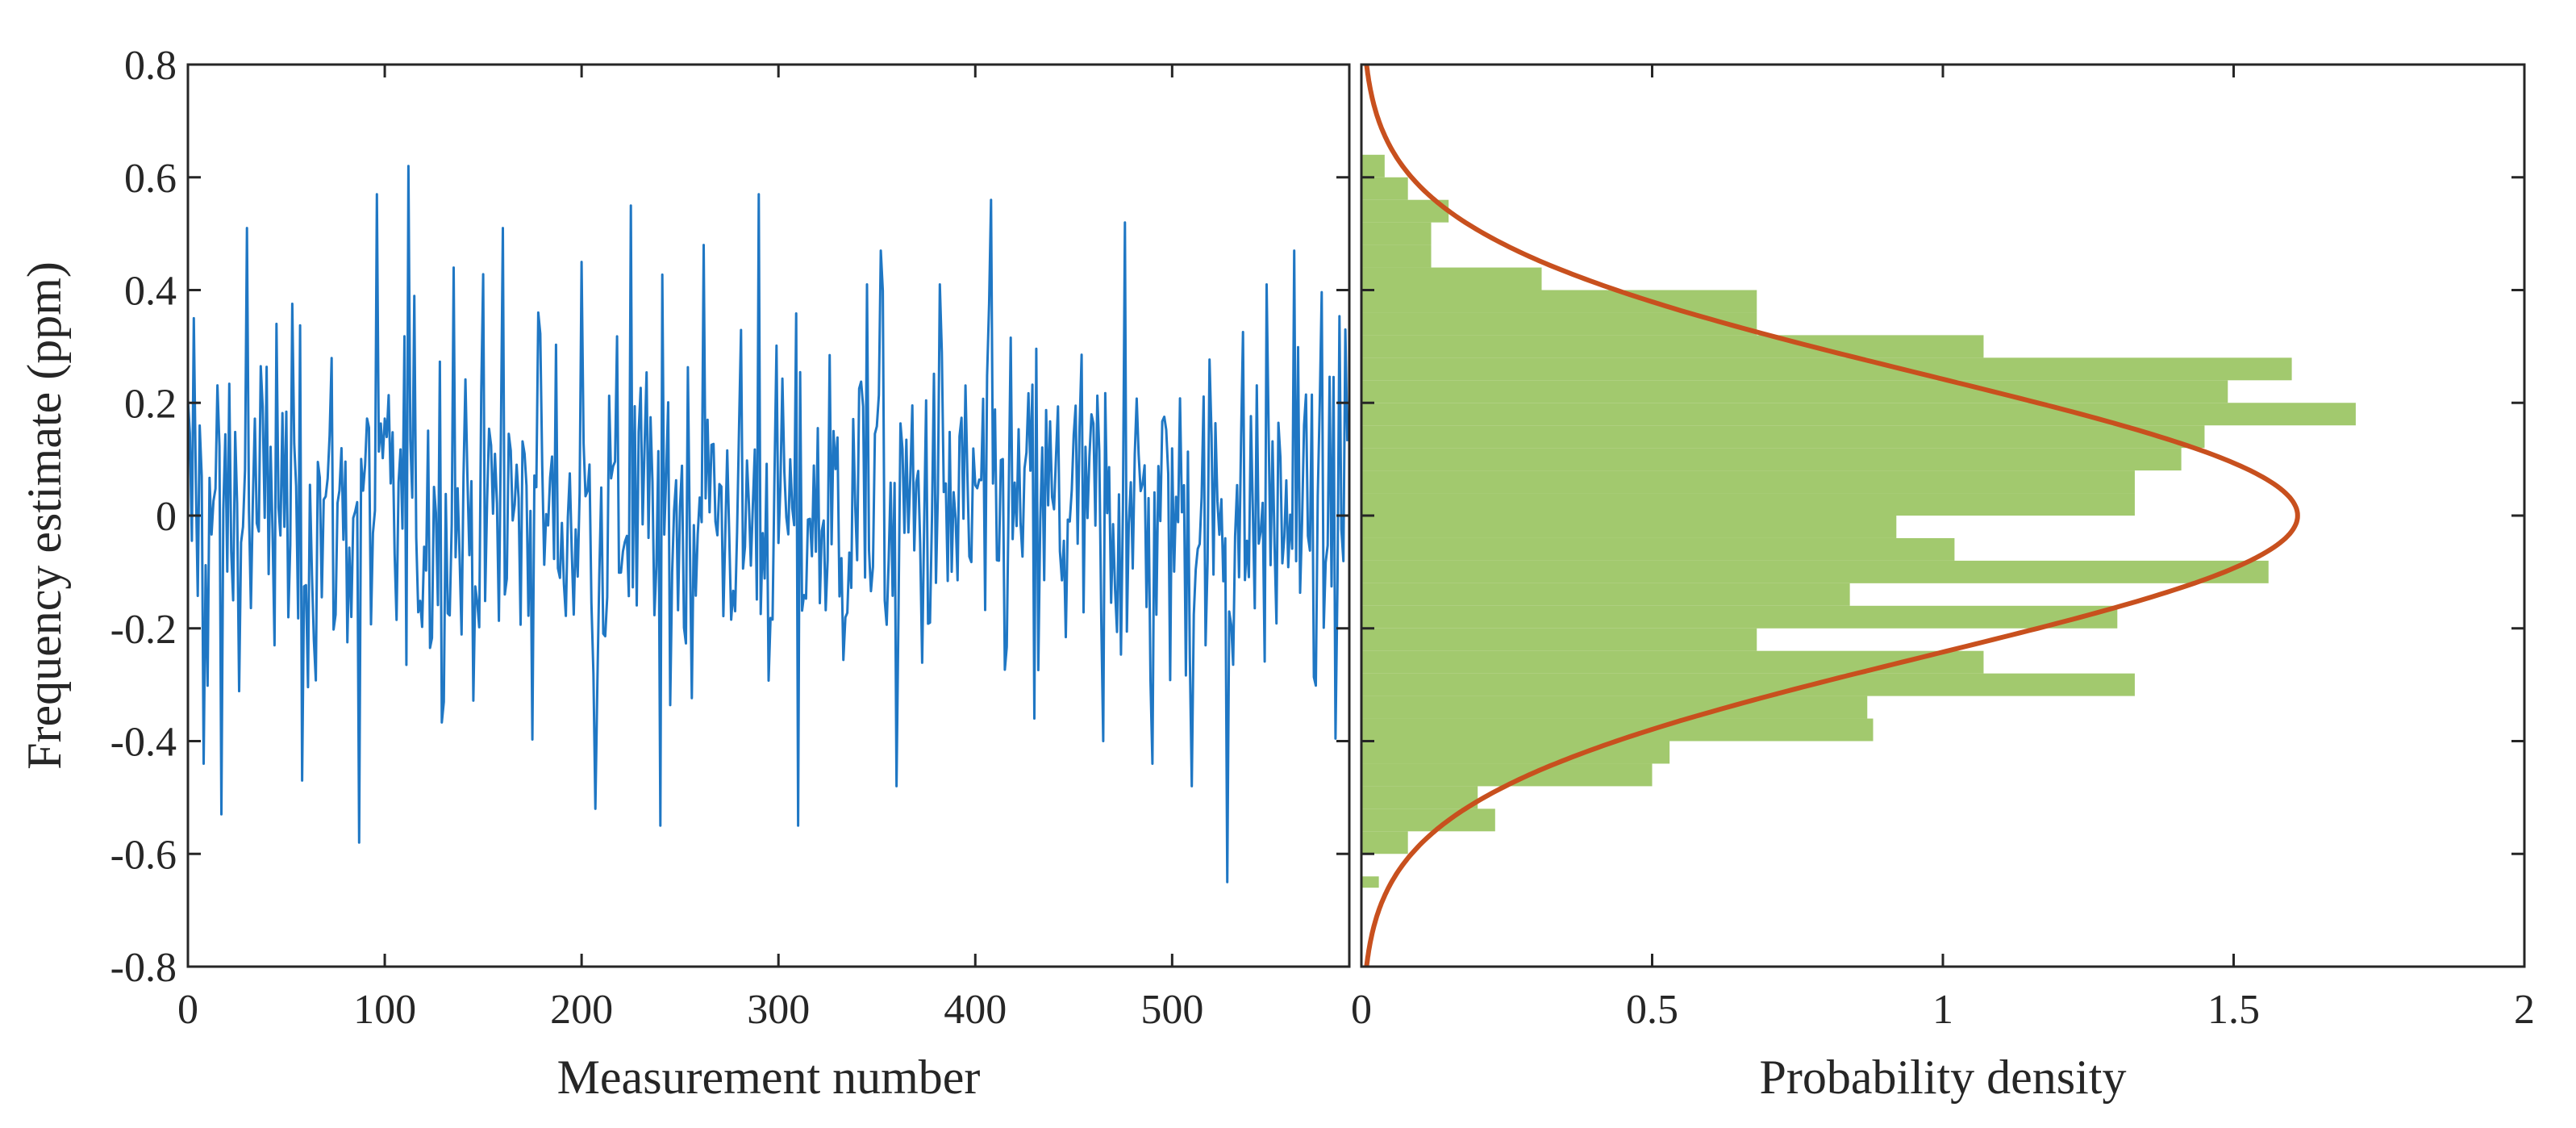  Describe the element at coordinates (581, 1010) in the screenshot. I see `left-x-tick-label: 200` at that location.